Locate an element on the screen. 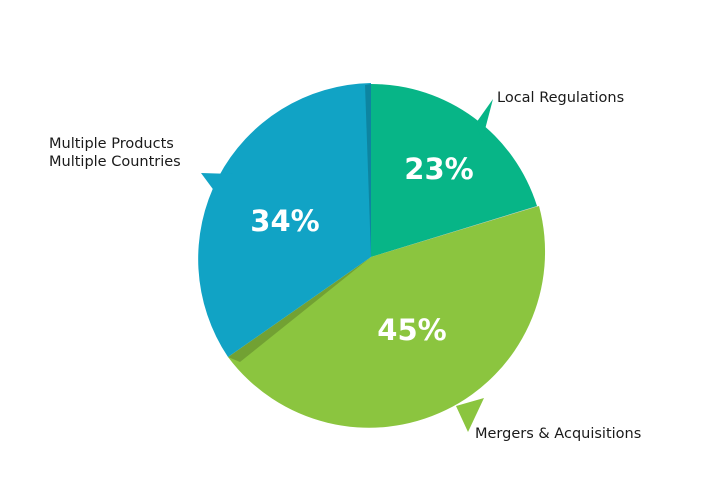 The width and height of the screenshot is (701, 501). slice-value-label-multiple-products: 34% is located at coordinates (284, 221).